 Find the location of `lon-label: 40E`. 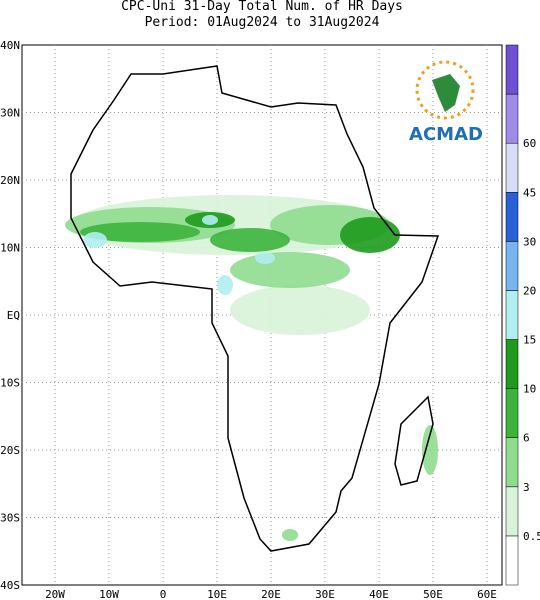

lon-label: 40E is located at coordinates (379, 594).